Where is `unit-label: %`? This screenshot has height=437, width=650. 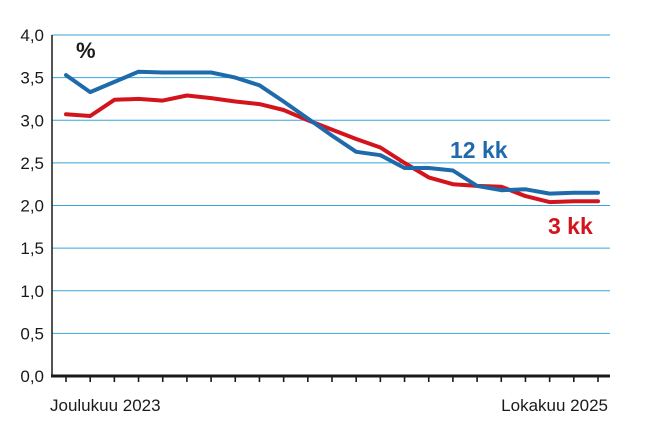
unit-label: % is located at coordinates (86, 50).